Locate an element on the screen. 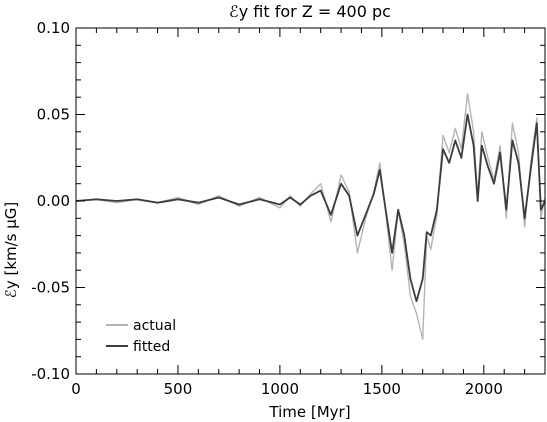 The height and width of the screenshot is (422, 547). y-tick-label: 0.05 is located at coordinates (53, 115).